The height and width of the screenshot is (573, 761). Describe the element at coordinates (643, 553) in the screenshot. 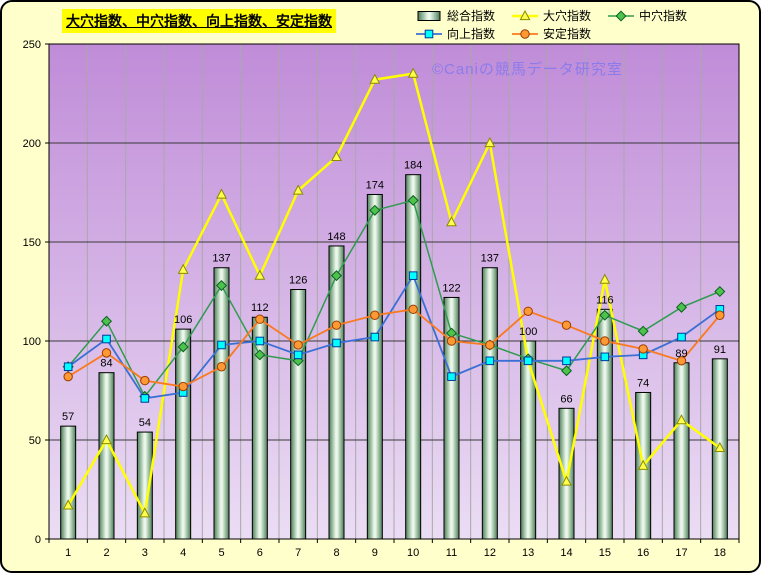

I see `x-tick-label: 16` at that location.